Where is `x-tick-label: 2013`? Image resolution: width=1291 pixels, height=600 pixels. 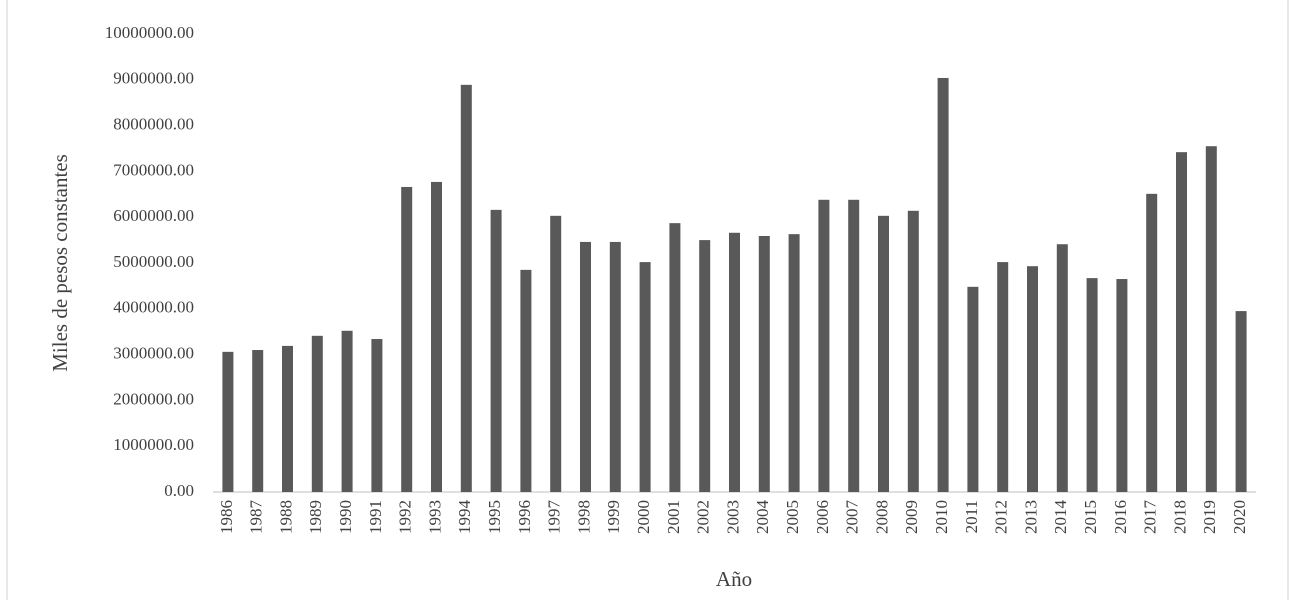 x-tick-label: 2013 is located at coordinates (1030, 517).